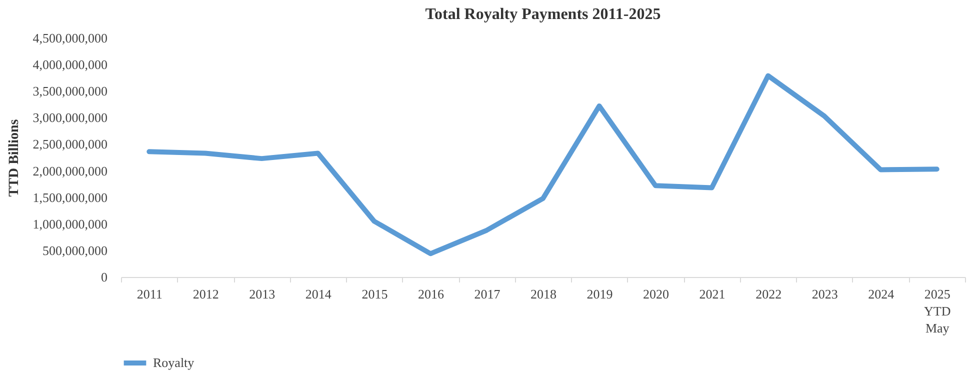 The width and height of the screenshot is (978, 379). I want to click on x-tick-label: 2012, so click(205, 294).